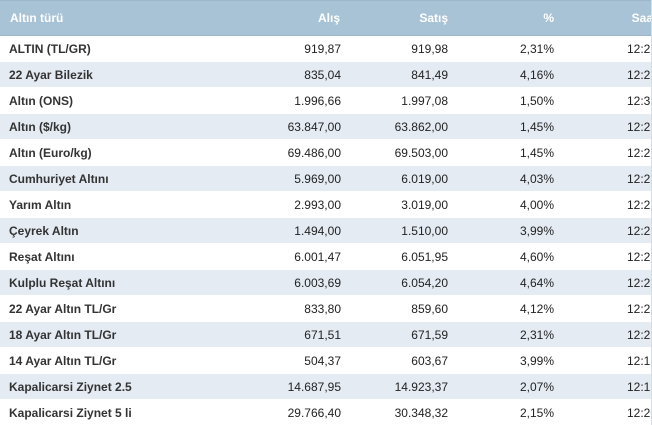 The image size is (652, 425). I want to click on buy-price-cell: 14.687,95, so click(252, 386).